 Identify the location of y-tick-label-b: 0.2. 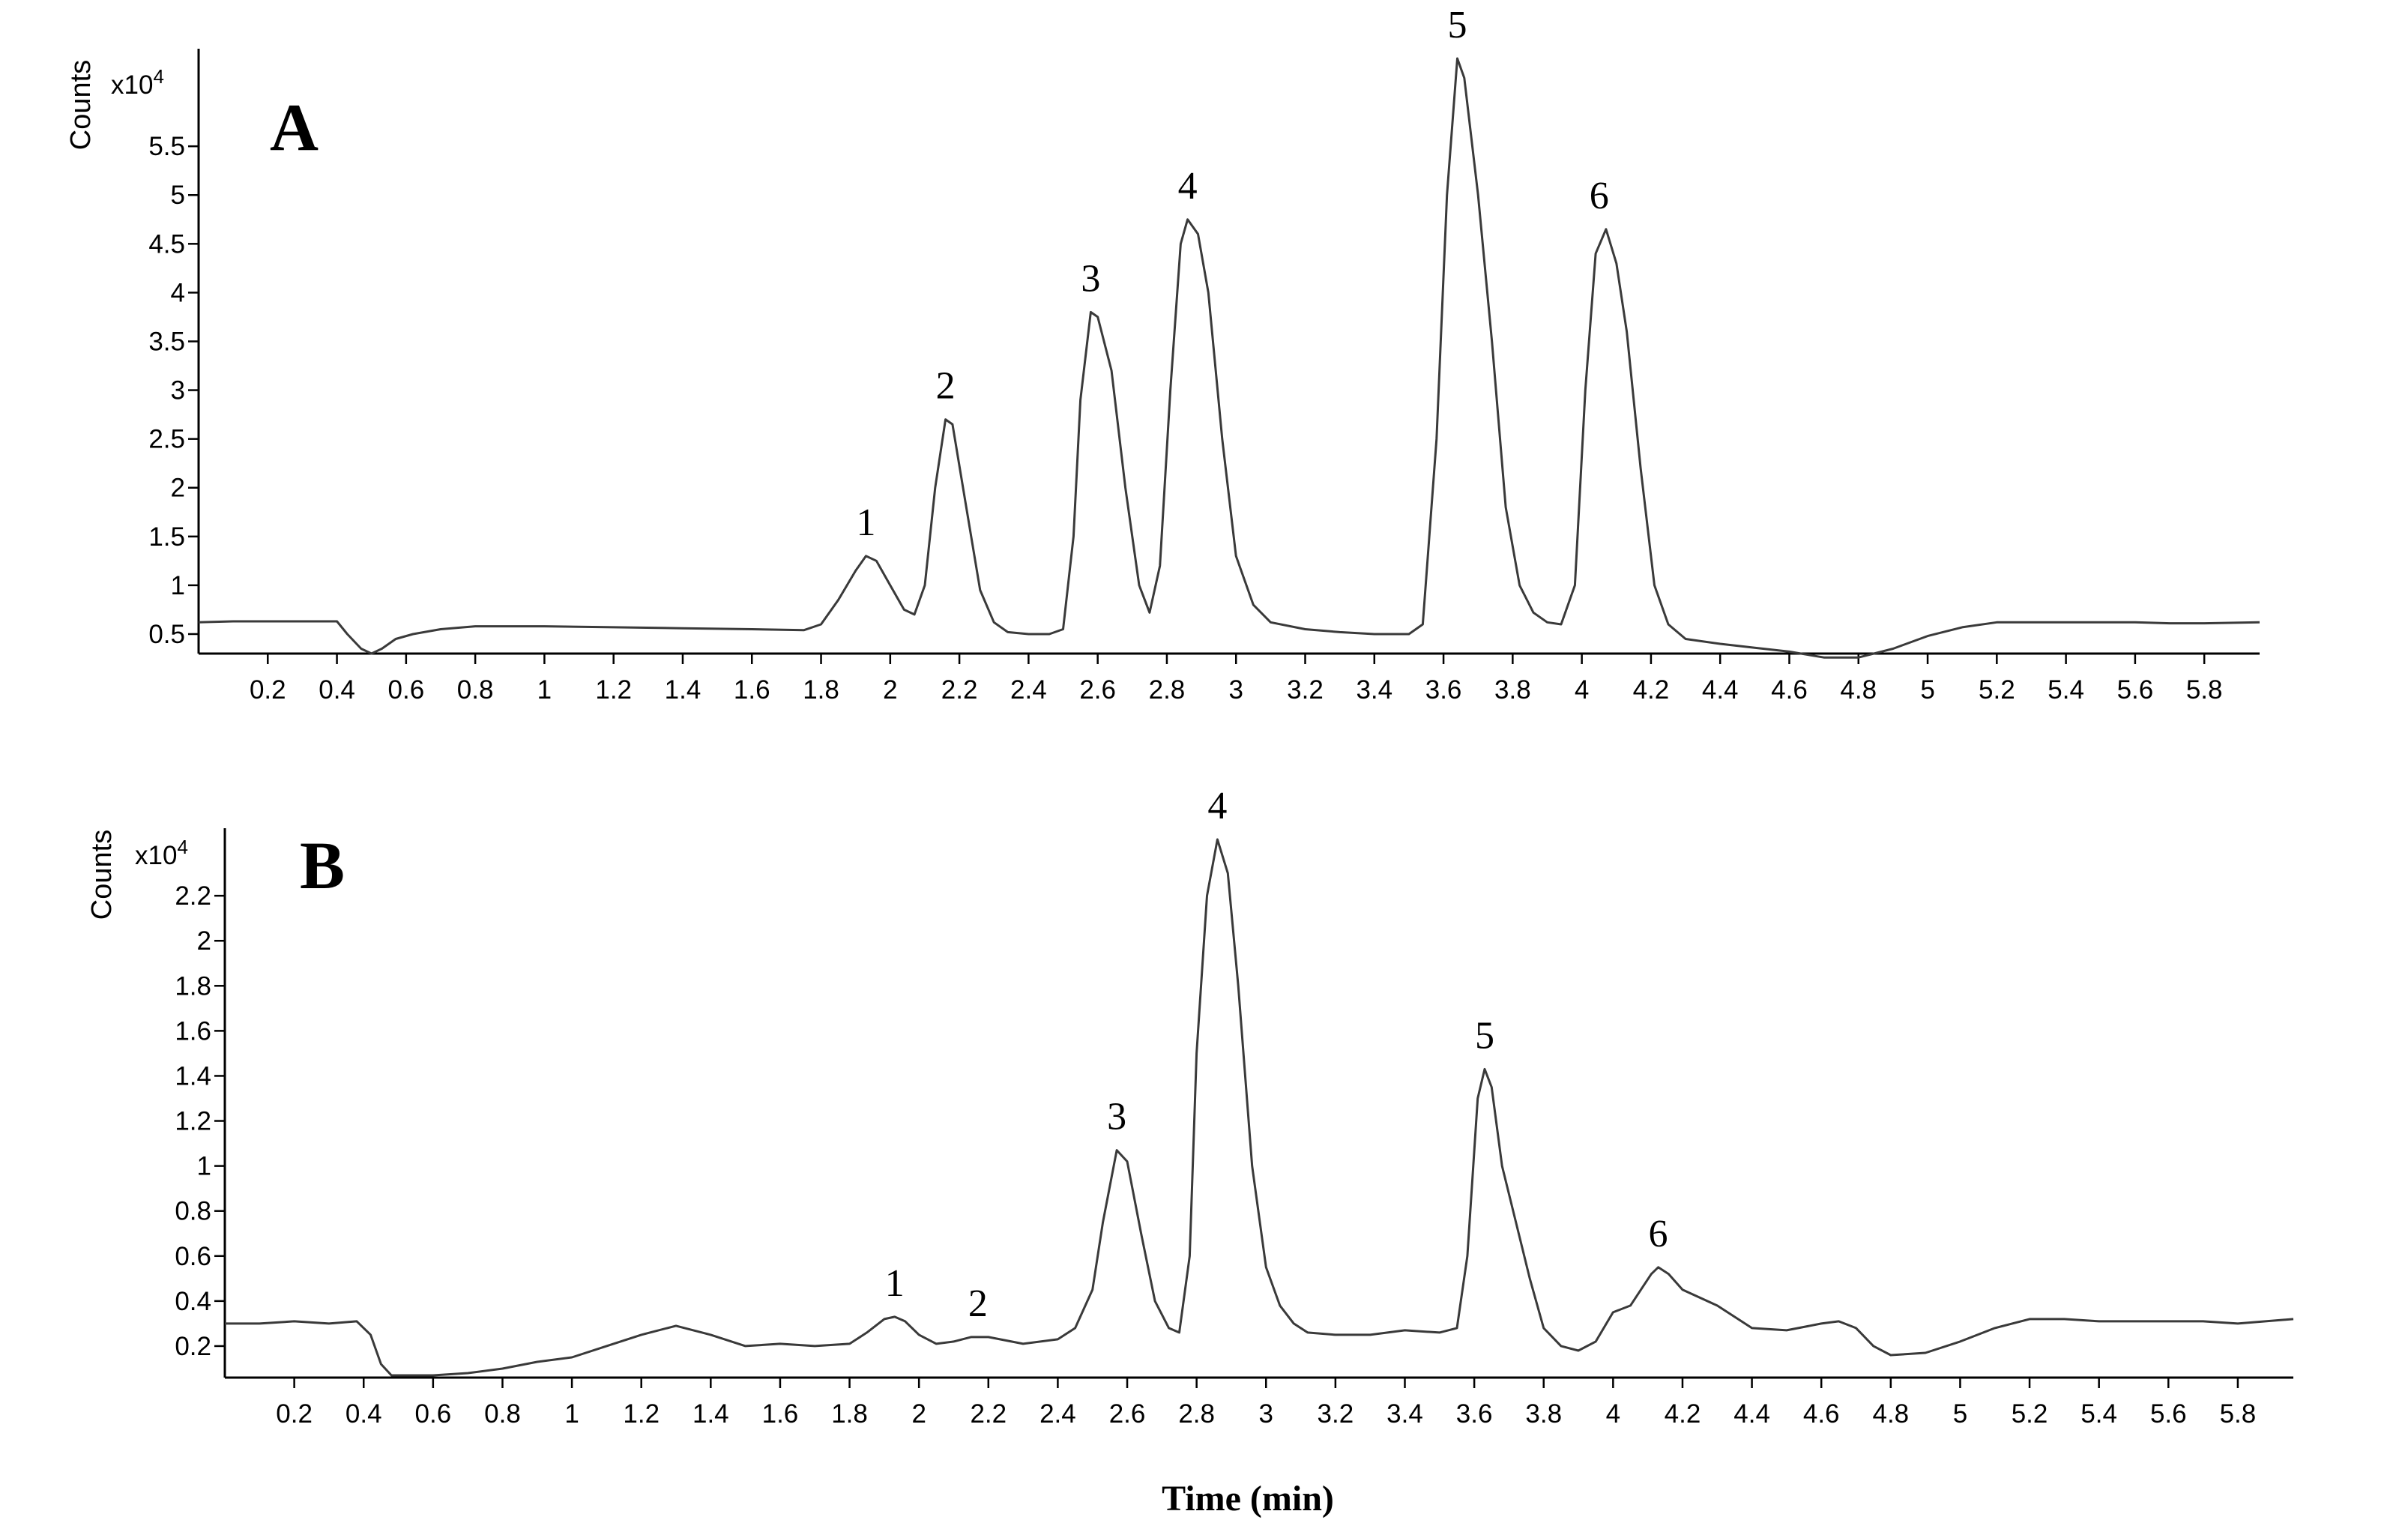
(193, 1346).